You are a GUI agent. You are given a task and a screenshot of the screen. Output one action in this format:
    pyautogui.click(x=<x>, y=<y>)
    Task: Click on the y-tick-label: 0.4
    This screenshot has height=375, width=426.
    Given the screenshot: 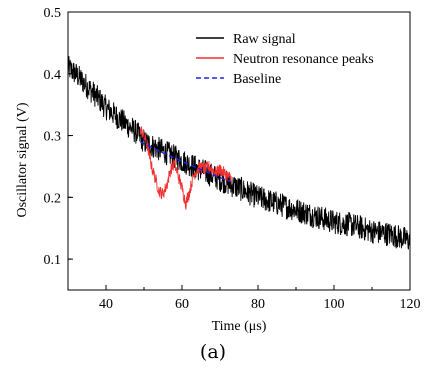 What is the action you would take?
    pyautogui.click(x=53, y=75)
    